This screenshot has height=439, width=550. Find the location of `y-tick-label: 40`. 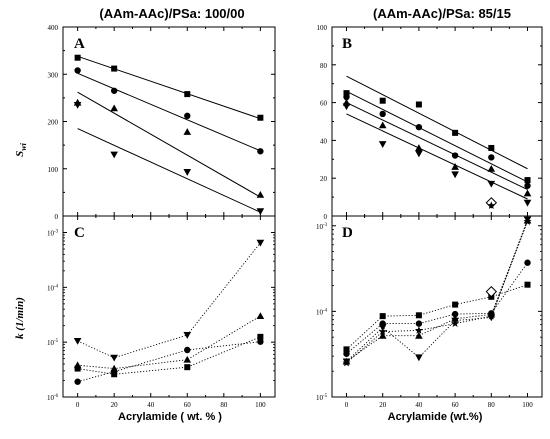

y-tick-label: 40 is located at coordinates (324, 141).